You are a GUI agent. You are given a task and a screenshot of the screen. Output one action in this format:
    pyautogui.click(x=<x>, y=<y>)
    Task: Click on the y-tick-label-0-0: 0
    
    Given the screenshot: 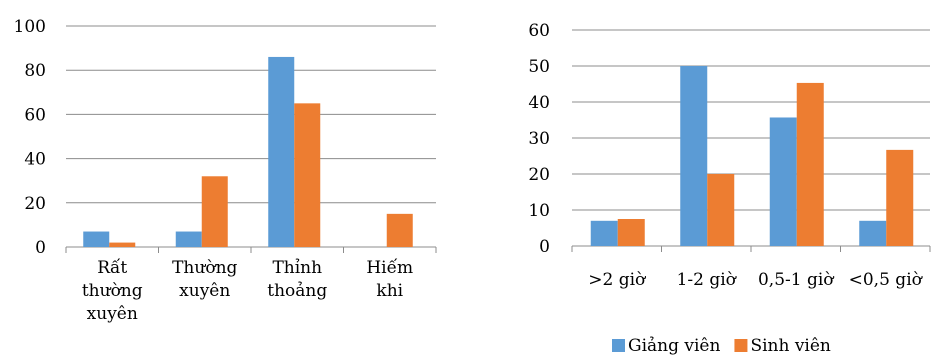 What is the action you would take?
    pyautogui.click(x=40, y=248)
    